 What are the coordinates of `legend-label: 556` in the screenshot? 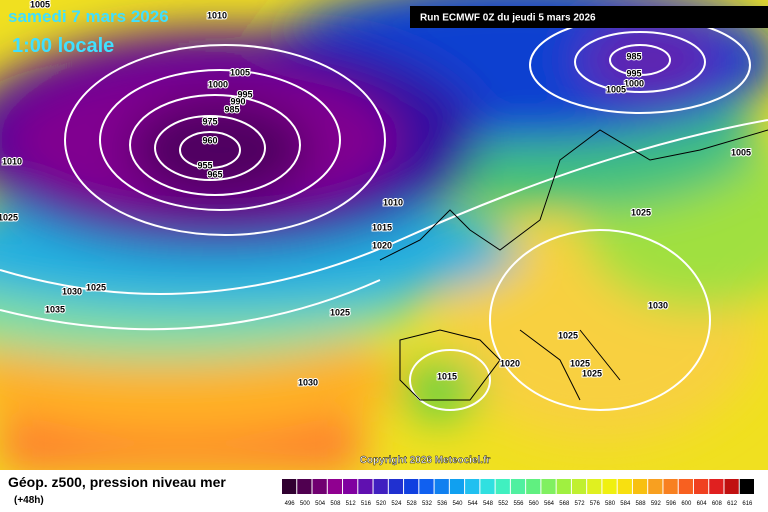 It's located at (518, 504).